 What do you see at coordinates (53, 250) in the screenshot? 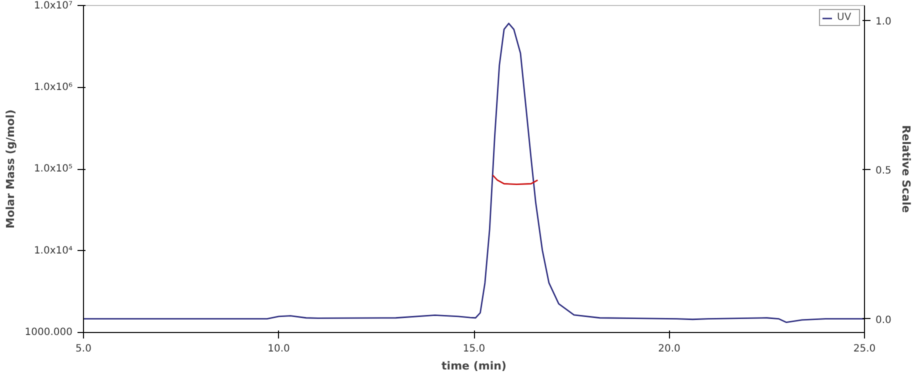
I see `y-tick-label: 1.0x10⁴` at bounding box center [53, 250].